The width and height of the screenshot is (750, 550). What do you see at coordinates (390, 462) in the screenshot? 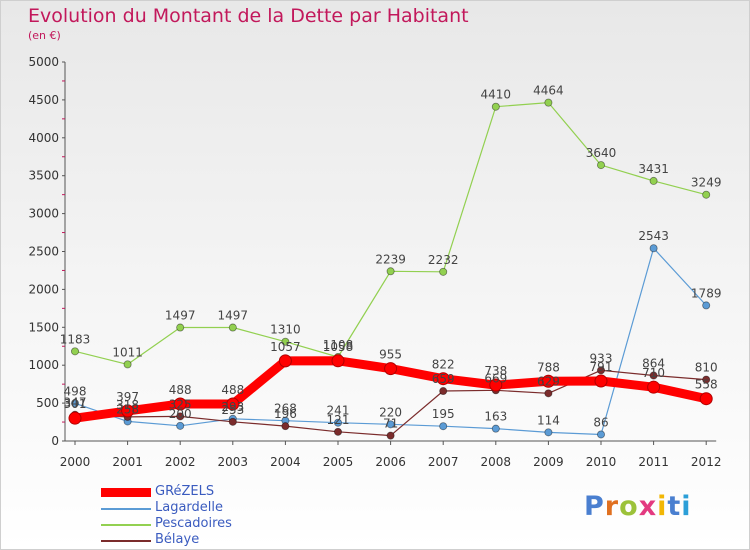
I see `x-tick-label: 2006` at bounding box center [390, 462].